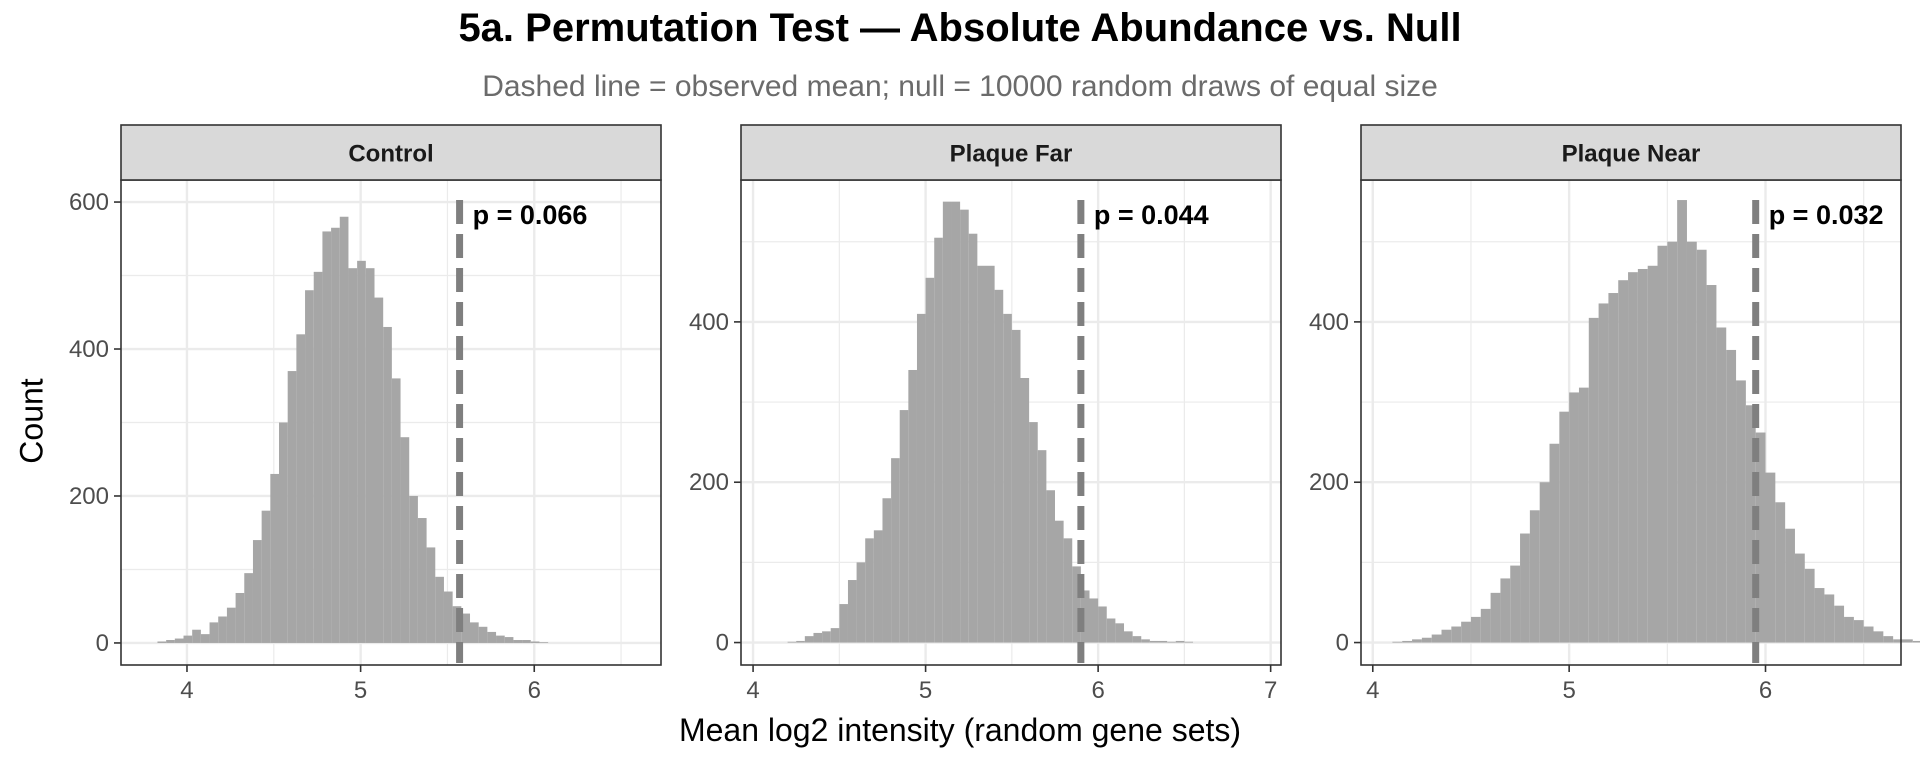 This screenshot has height=768, width=1920. I want to click on facet-strip-label: Control, so click(390, 154).